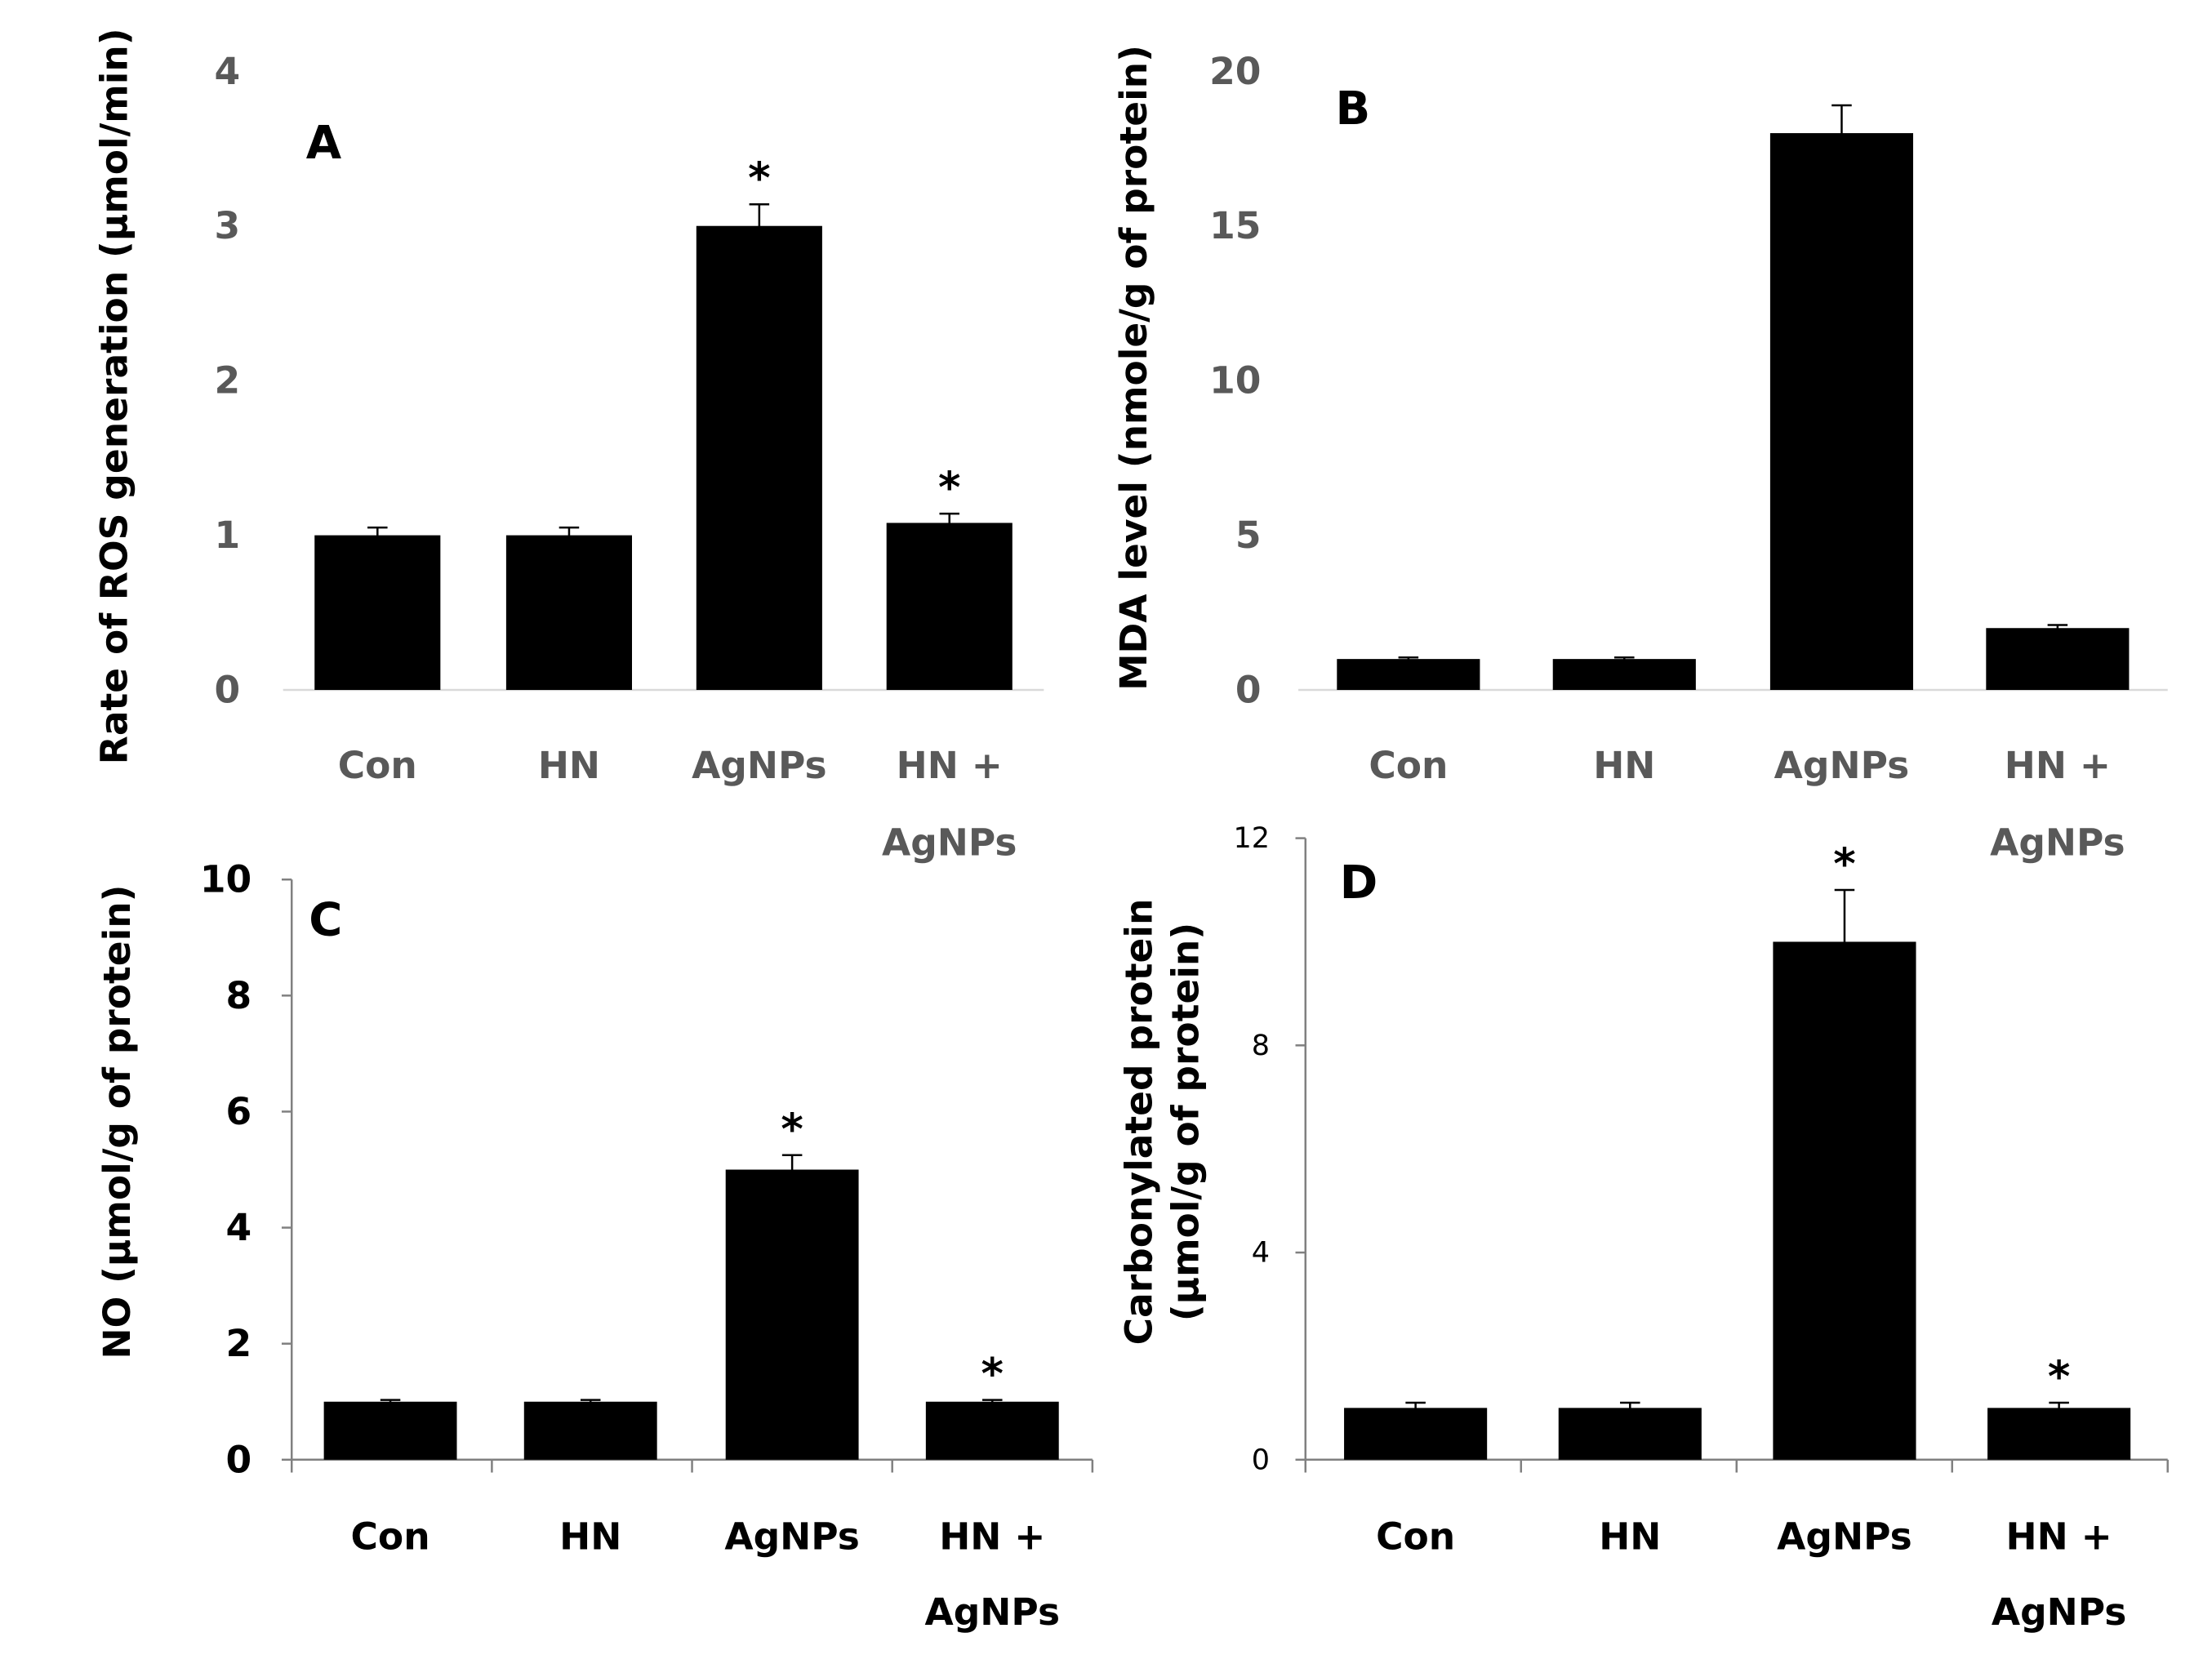  What do you see at coordinates (1186, 1122) in the screenshot?
I see `y-axis-title: (μmol/g of protein)` at bounding box center [1186, 1122].